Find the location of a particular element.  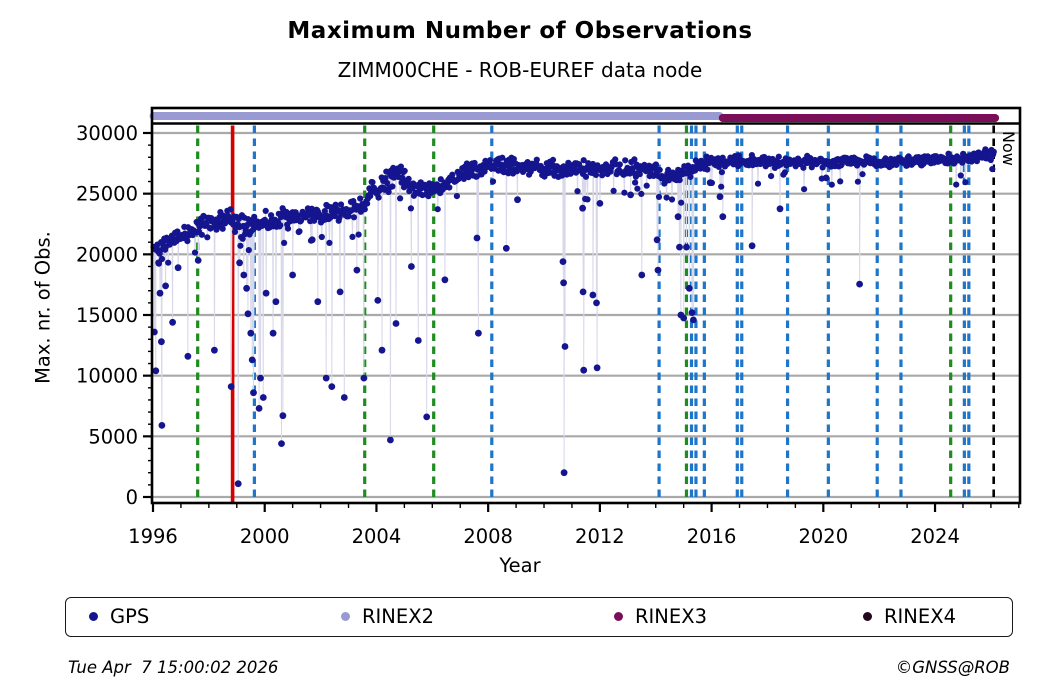

copyright: ©GNSS@ROB is located at coordinates (952, 667).